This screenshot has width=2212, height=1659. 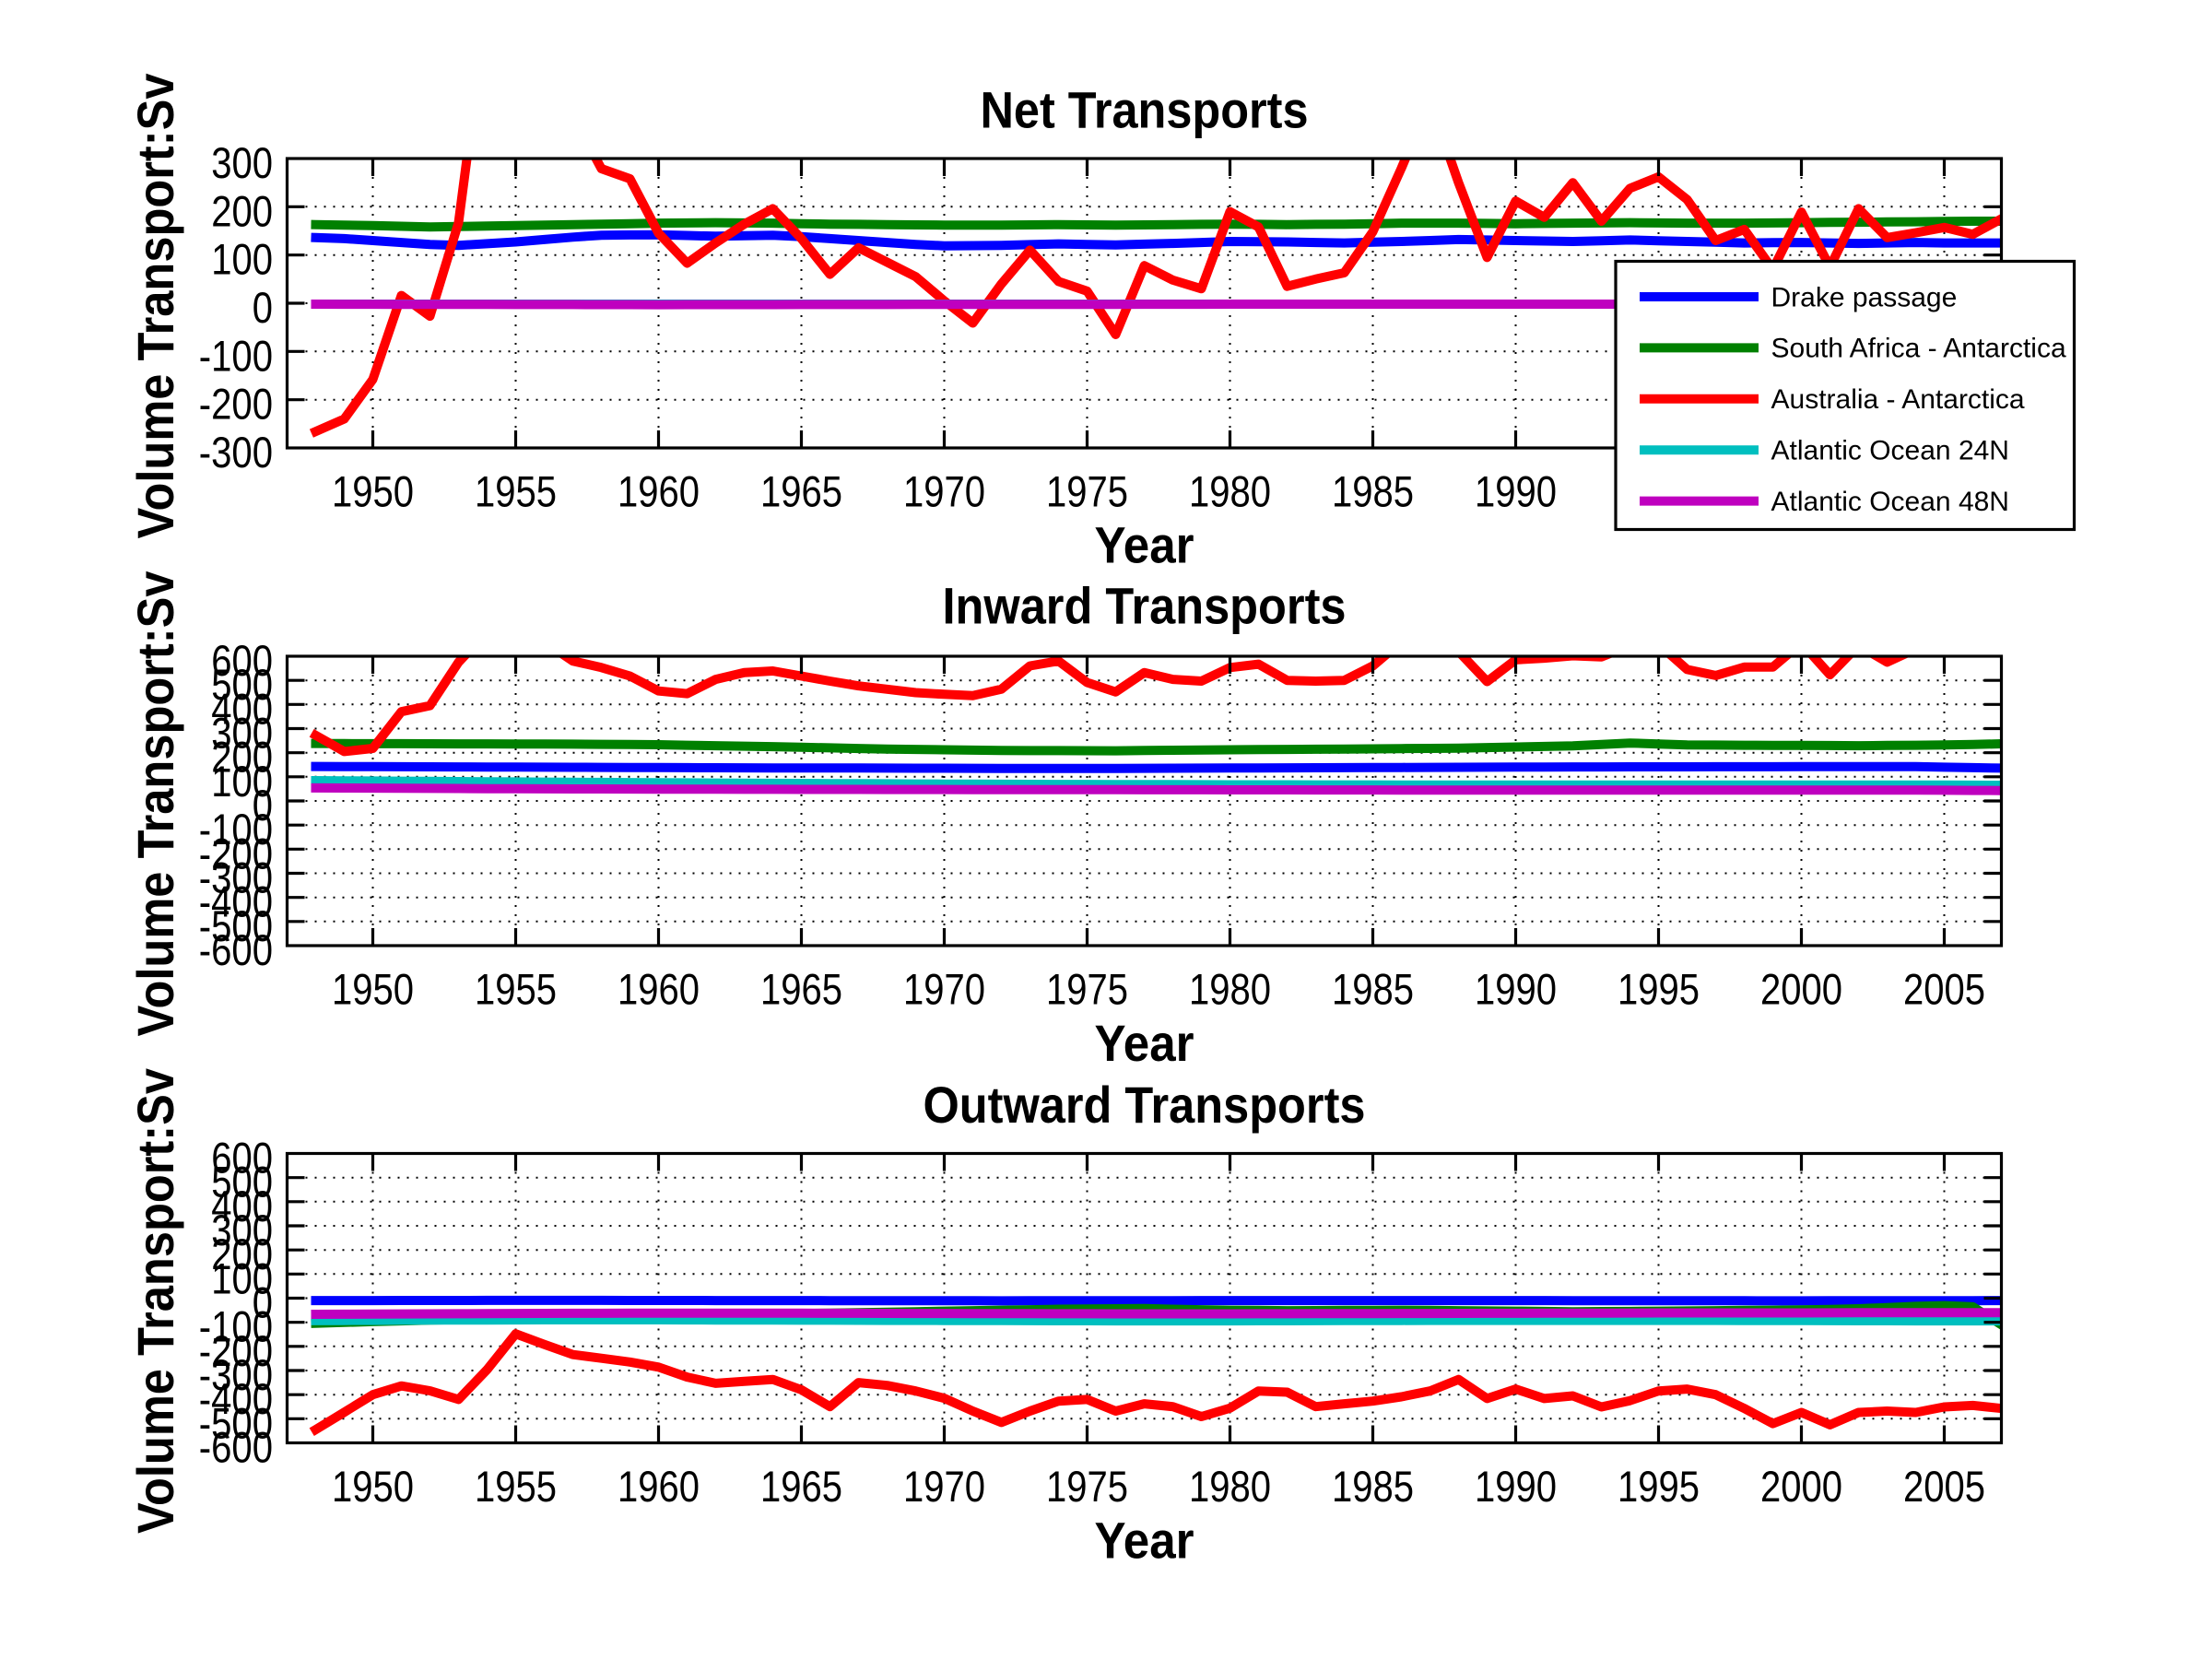 What do you see at coordinates (1918, 349) in the screenshot?
I see `svg-text: South Africa - Antarctica` at bounding box center [1918, 349].